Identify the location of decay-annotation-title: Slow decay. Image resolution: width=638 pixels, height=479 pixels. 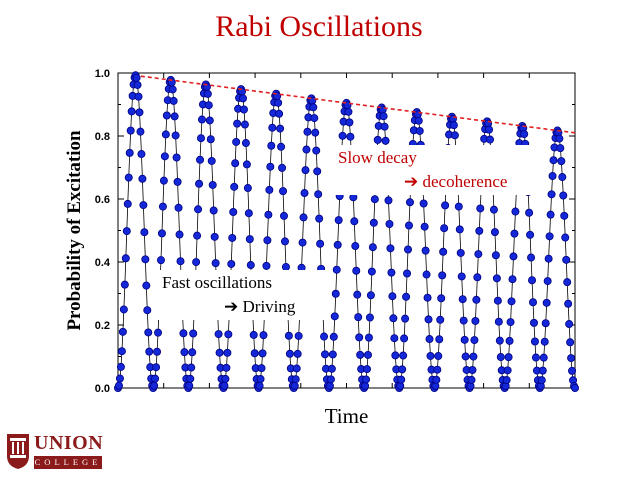
(377, 157).